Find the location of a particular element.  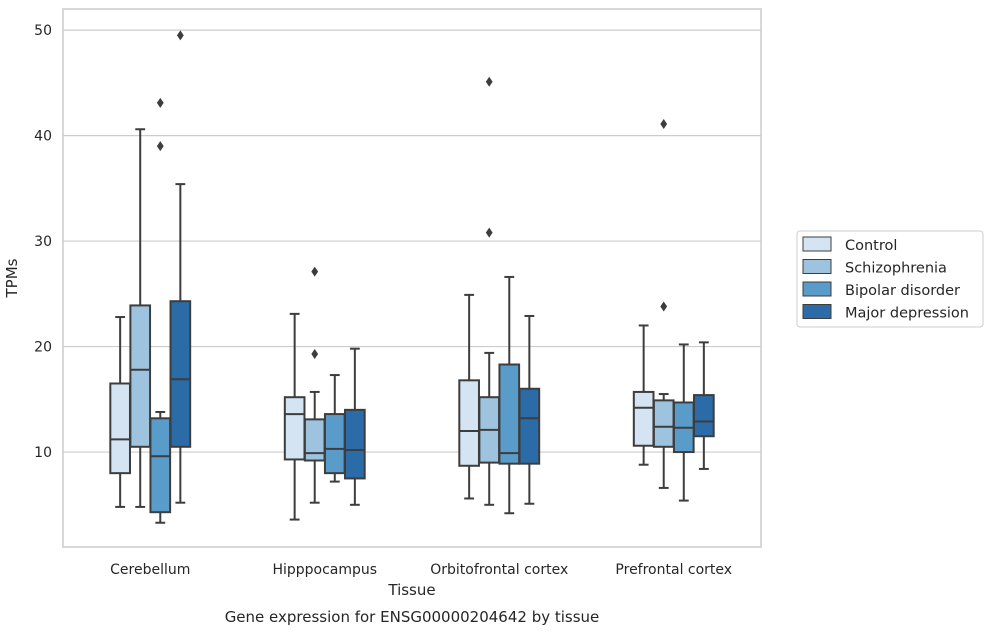

y-tick-label: 40 is located at coordinates (43, 137).